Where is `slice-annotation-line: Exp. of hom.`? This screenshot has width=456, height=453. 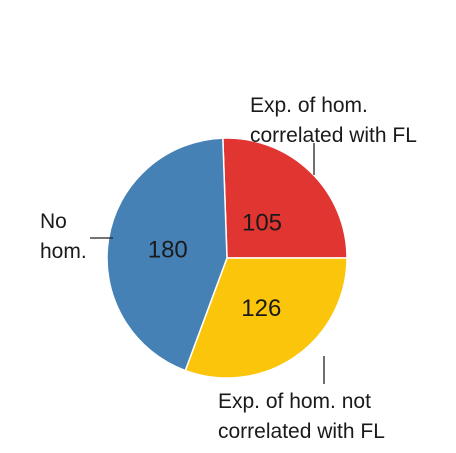 slice-annotation-line: Exp. of hom. is located at coordinates (309, 105).